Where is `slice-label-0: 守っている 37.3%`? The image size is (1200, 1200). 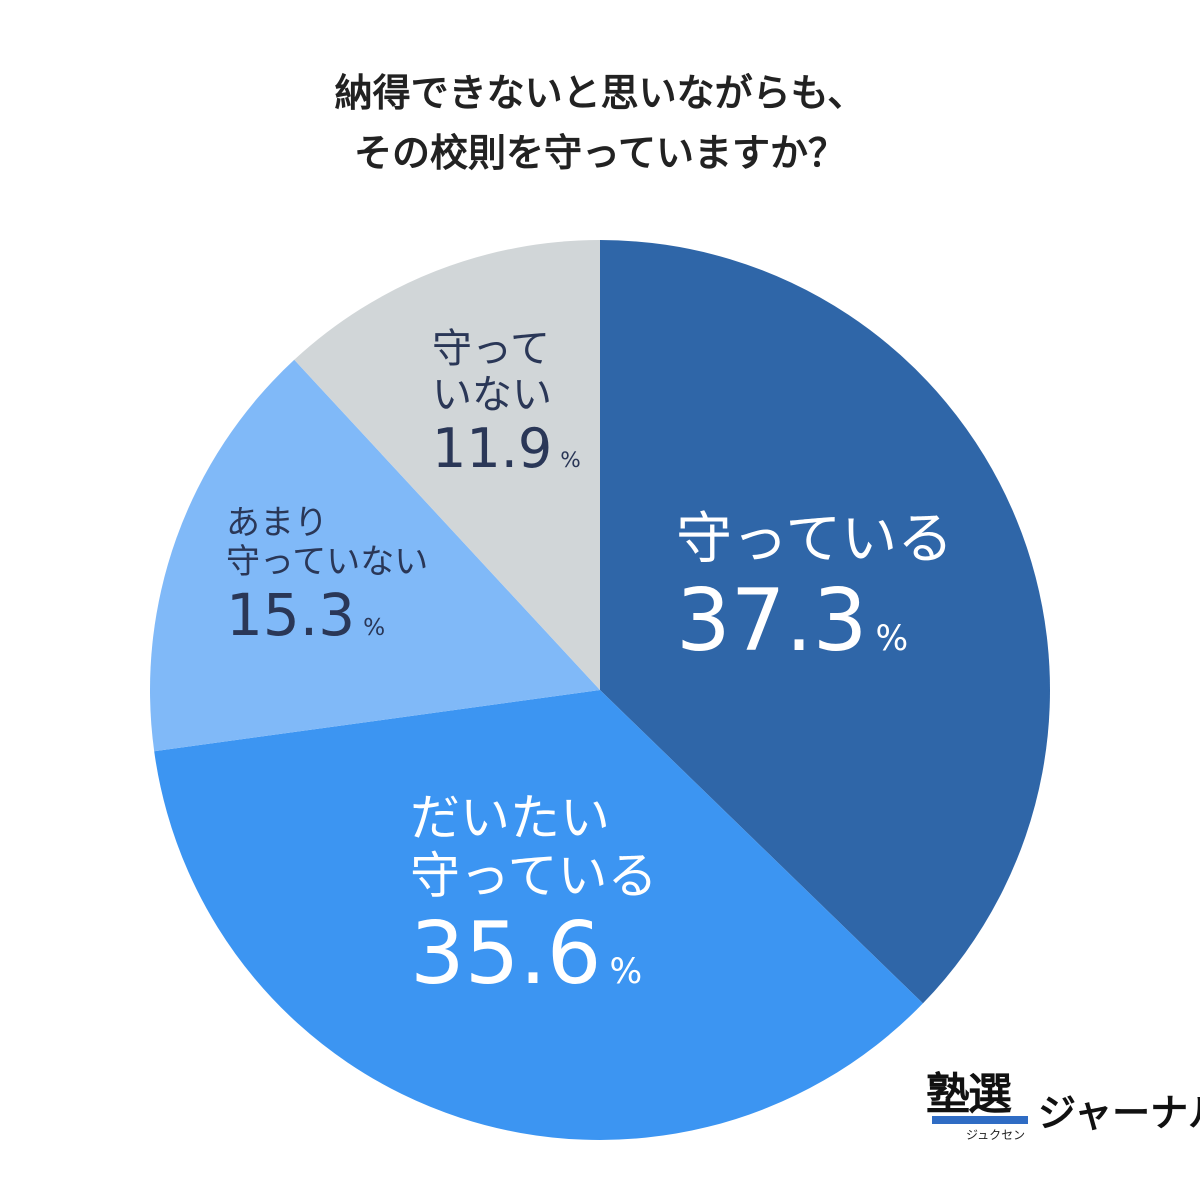
slice-label-0: 守っている 37.3% is located at coordinates (815, 589).